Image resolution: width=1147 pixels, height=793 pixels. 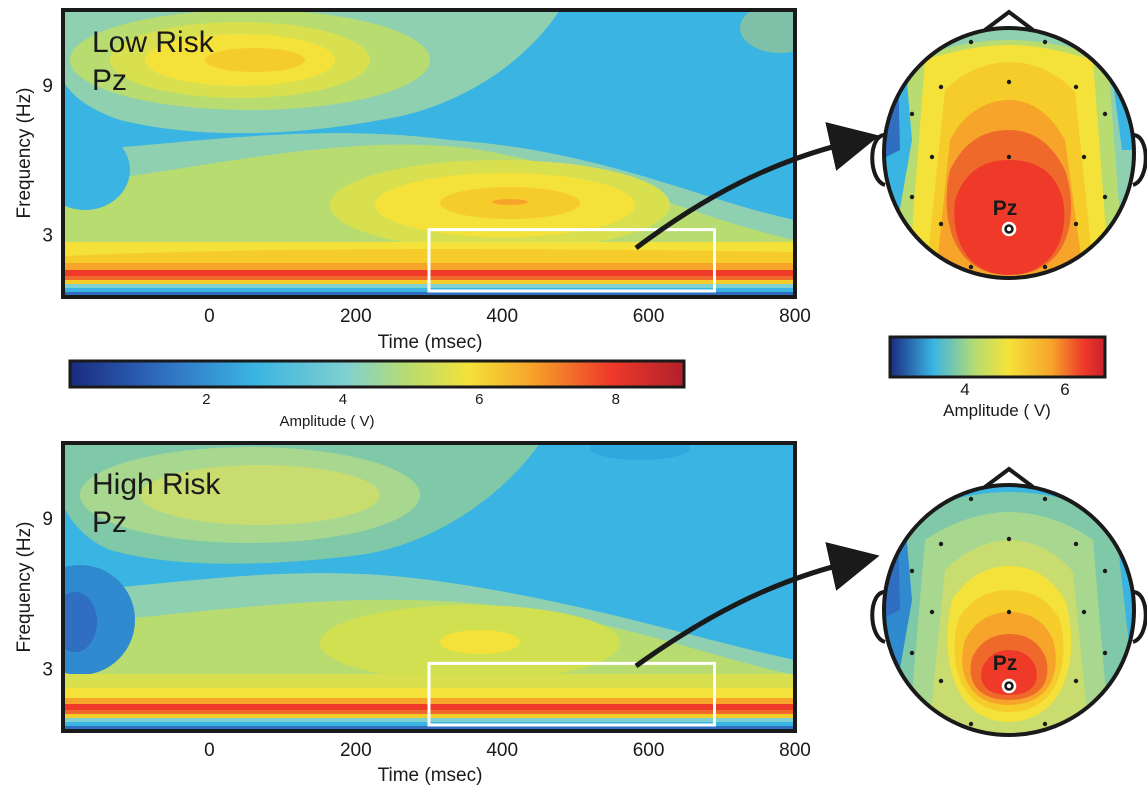 I want to click on colorbar-tick-label: 2, so click(x=206, y=399).